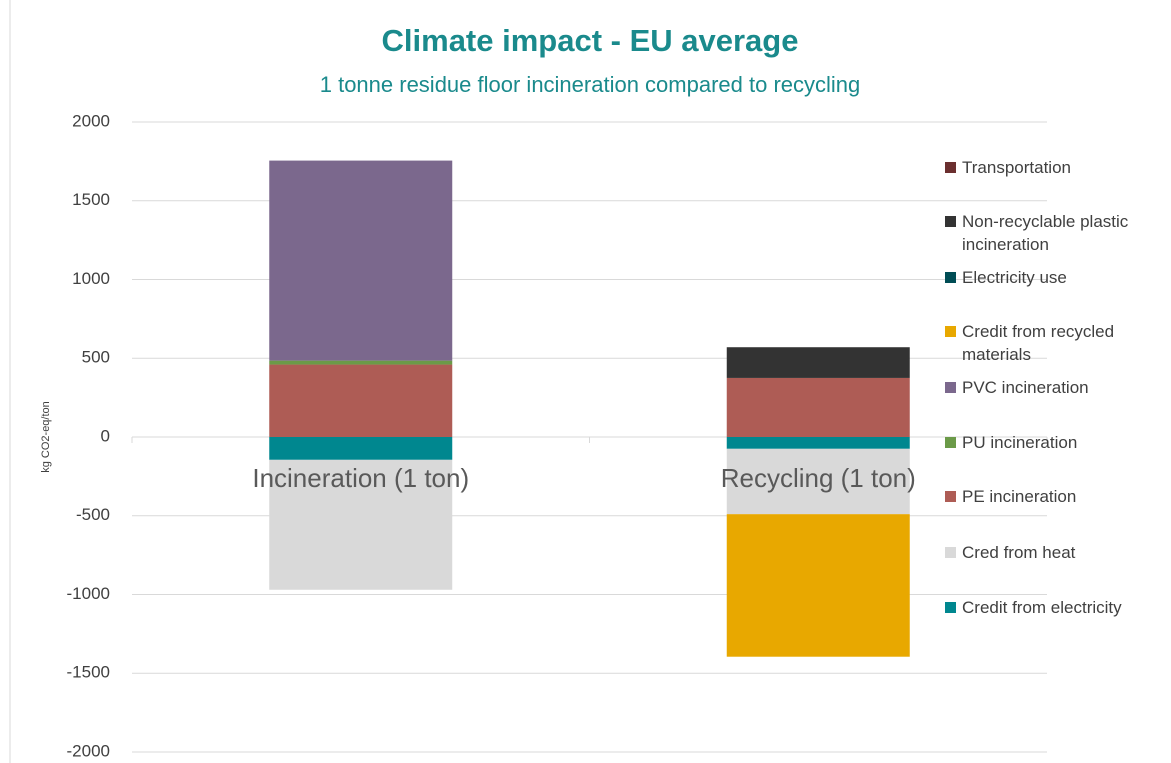 The height and width of the screenshot is (763, 1171). I want to click on legend-label: Cred from heat, so click(1019, 552).